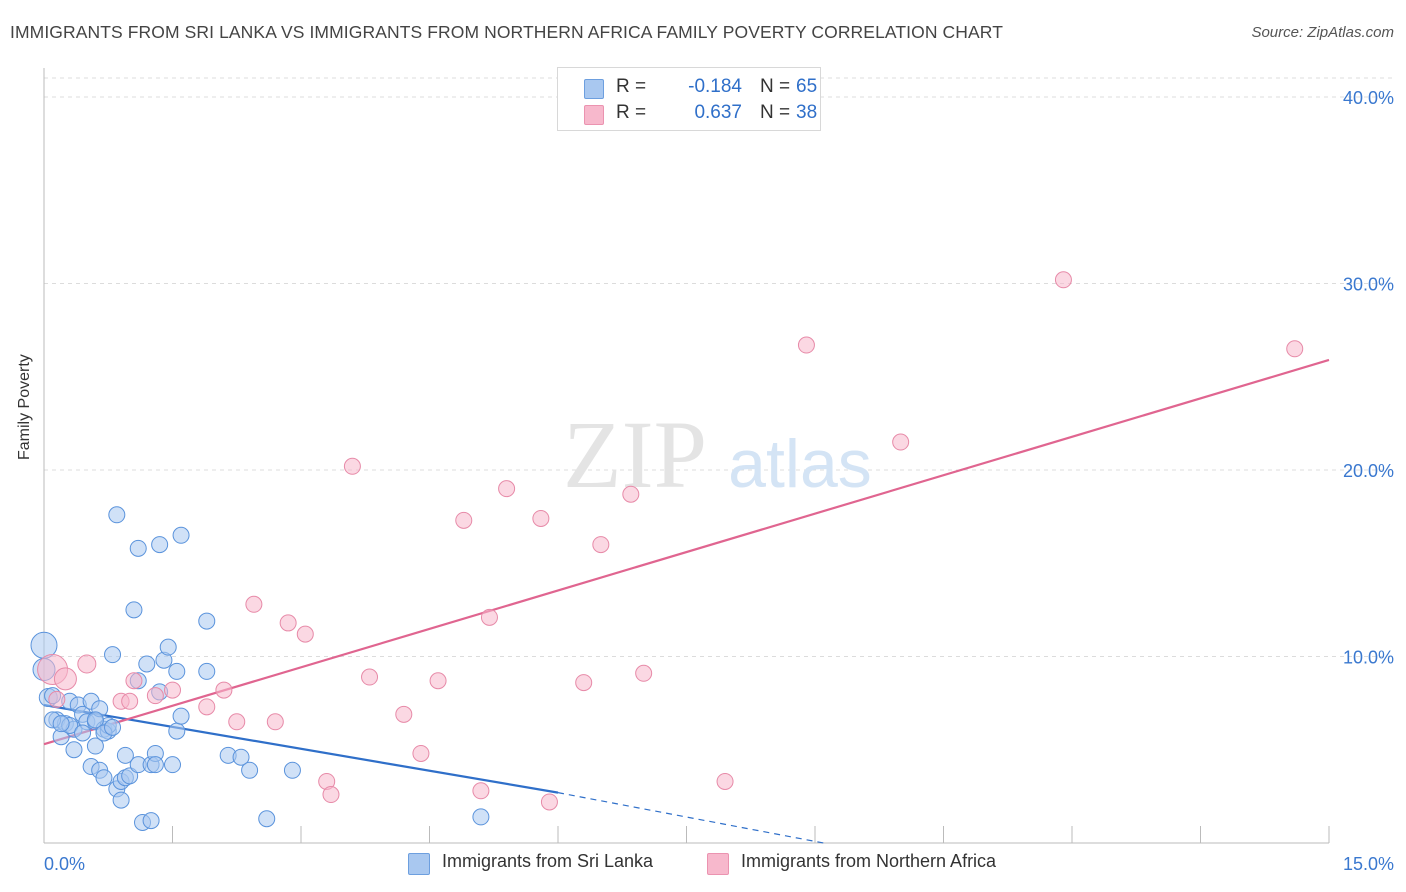  I want to click on legend-label: Immigrants from Northern Africa, so click(869, 861).